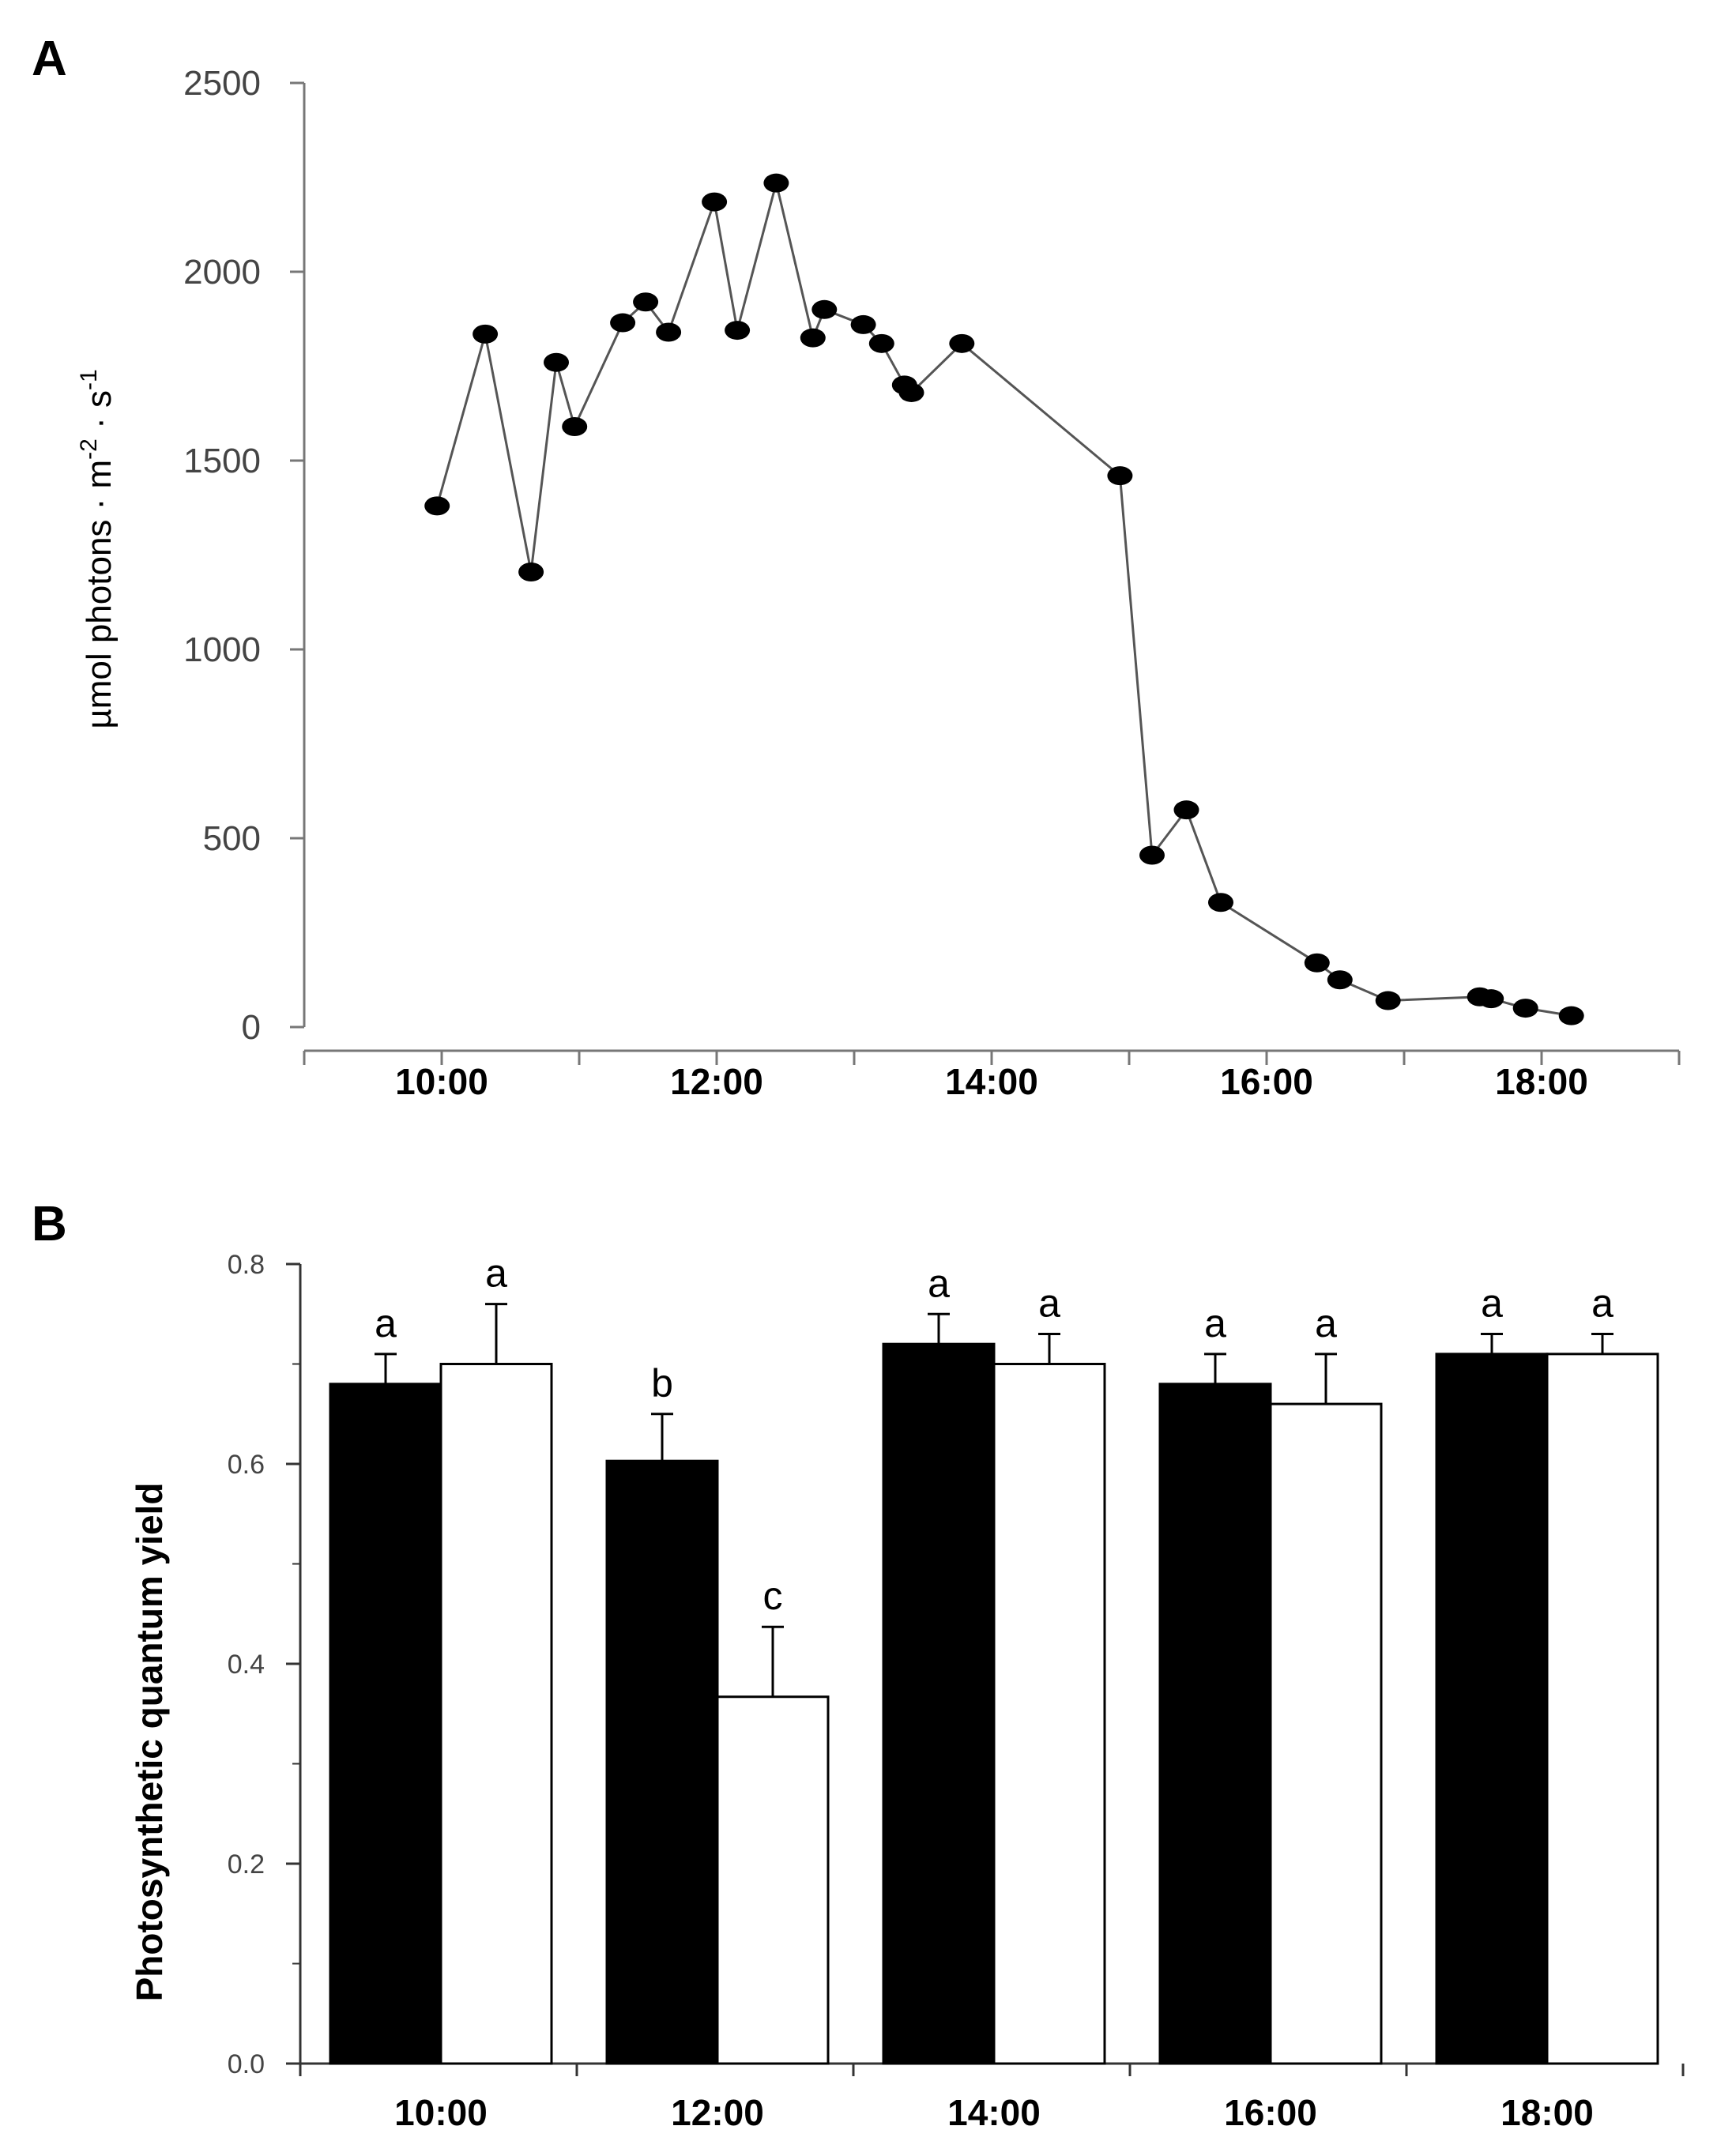  What do you see at coordinates (149, 1743) in the screenshot?
I see `panel-b-y-axis-label: Photosynthetic quantum yield` at bounding box center [149, 1743].